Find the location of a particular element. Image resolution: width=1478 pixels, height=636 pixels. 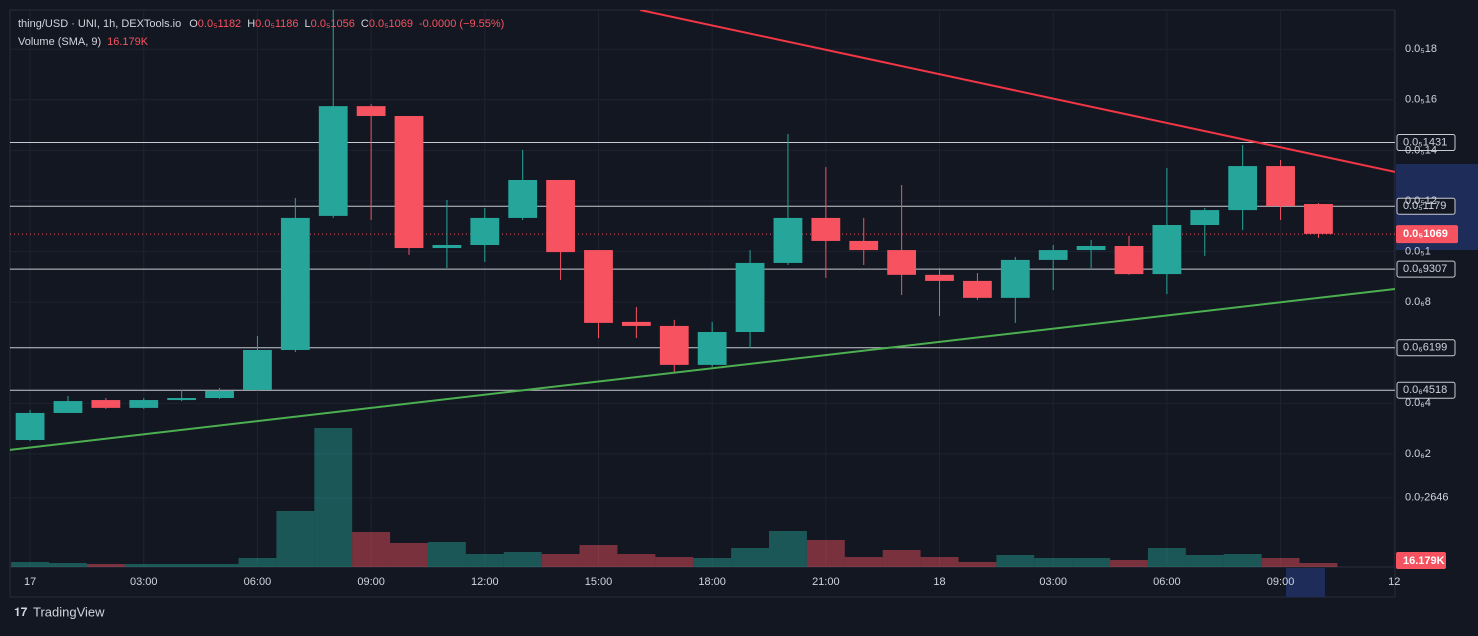

level-label: 0.0₆6199 is located at coordinates (1425, 348).